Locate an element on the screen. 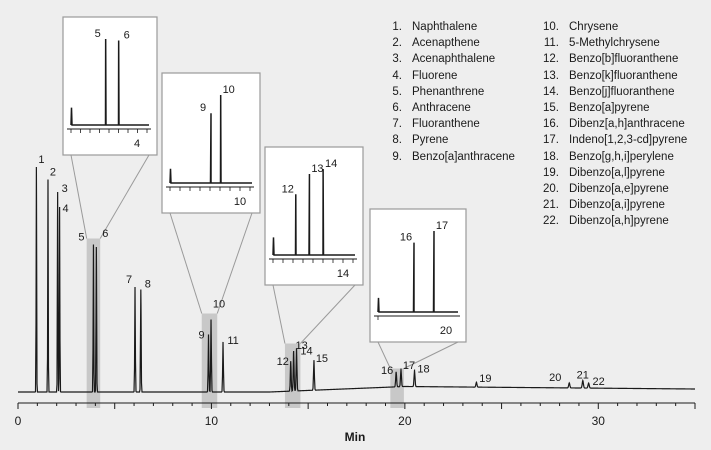  peak-label-5: 5 is located at coordinates (81, 238).